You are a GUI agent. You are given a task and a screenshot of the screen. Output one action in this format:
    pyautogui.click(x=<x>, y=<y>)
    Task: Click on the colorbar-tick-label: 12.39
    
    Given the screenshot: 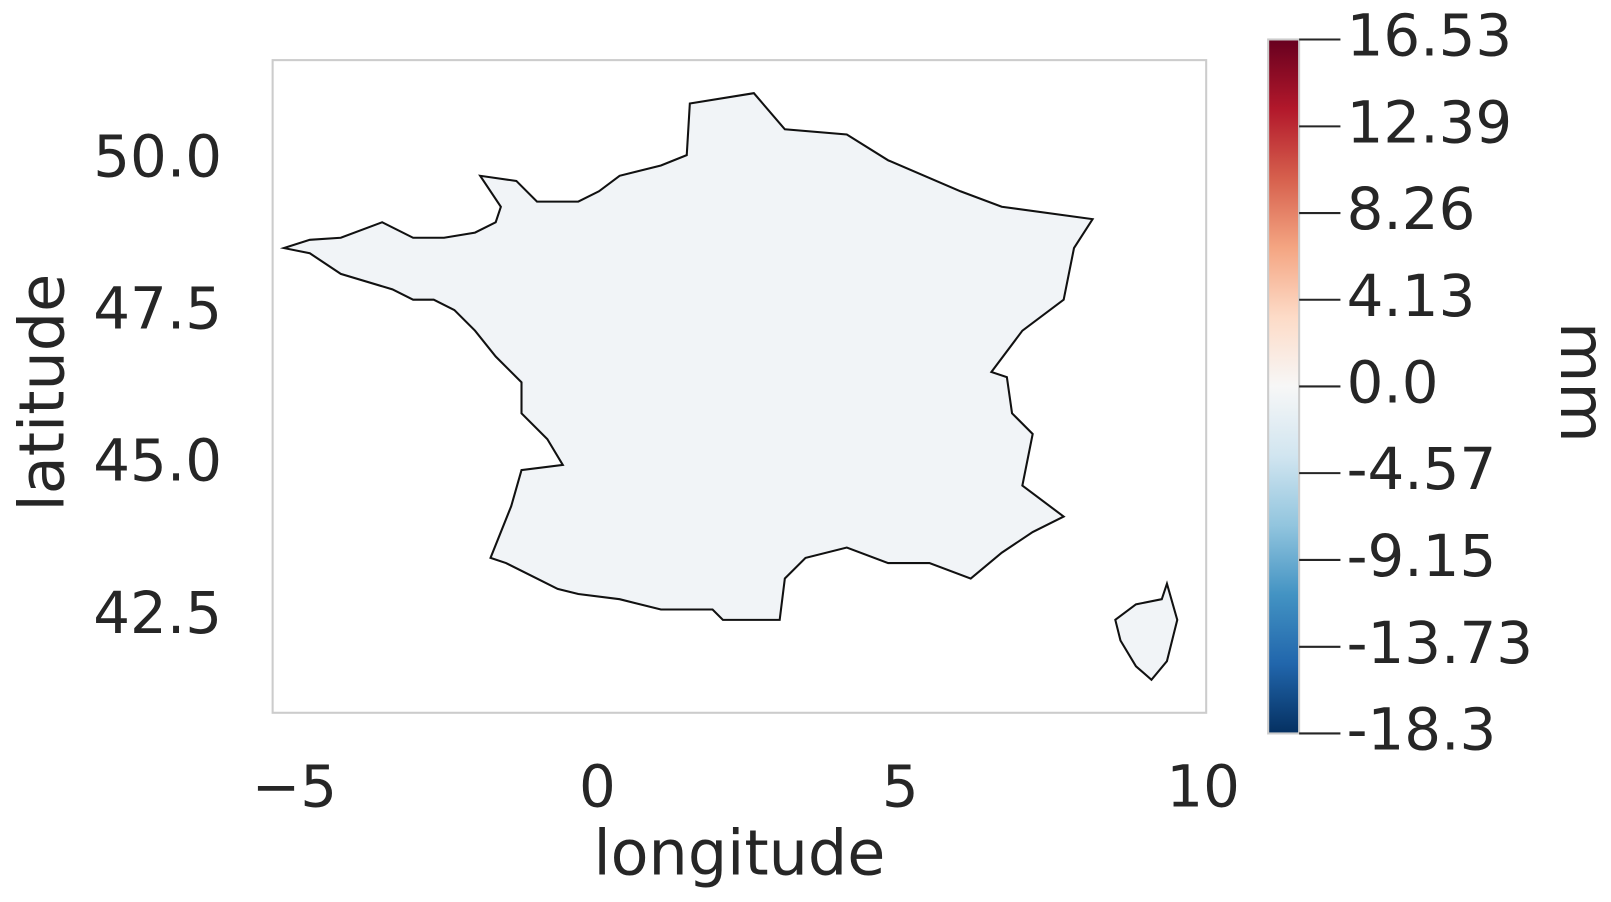 What is the action you would take?
    pyautogui.click(x=1430, y=122)
    